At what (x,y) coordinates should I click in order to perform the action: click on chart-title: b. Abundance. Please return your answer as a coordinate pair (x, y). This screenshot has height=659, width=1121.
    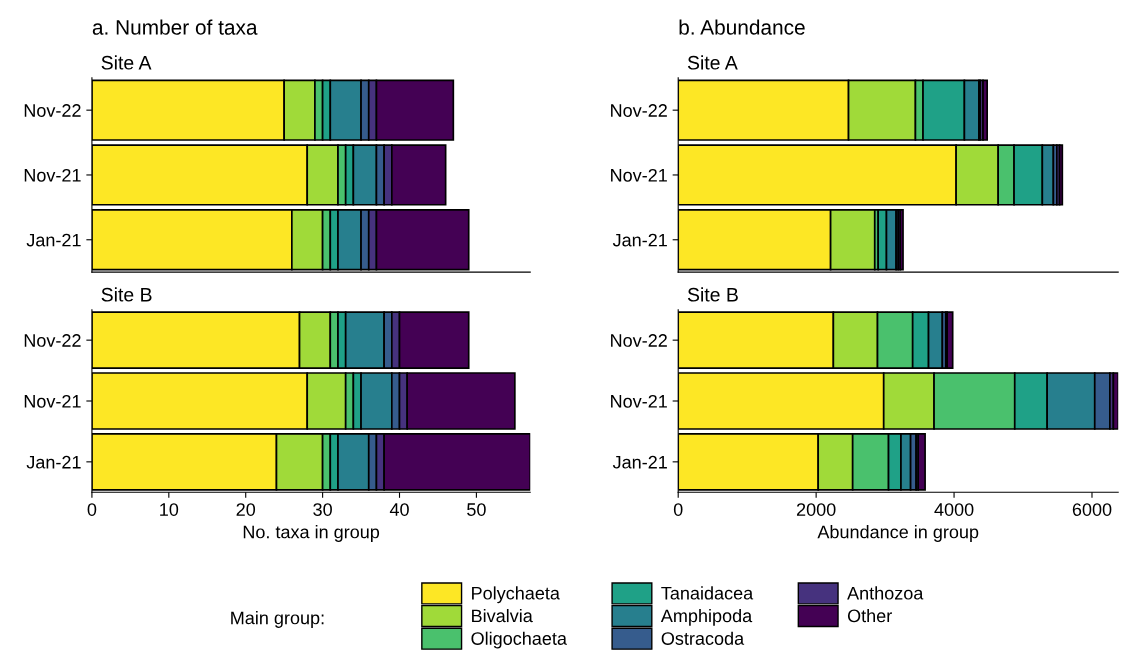
    Looking at the image, I should click on (742, 27).